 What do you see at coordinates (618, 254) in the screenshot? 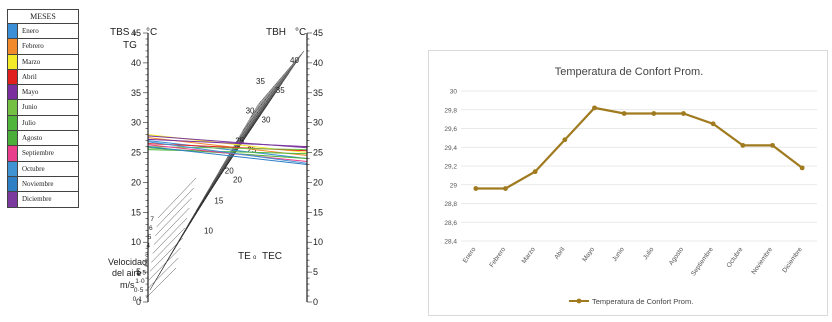
I see `x-tick-label: Junio` at bounding box center [618, 254].